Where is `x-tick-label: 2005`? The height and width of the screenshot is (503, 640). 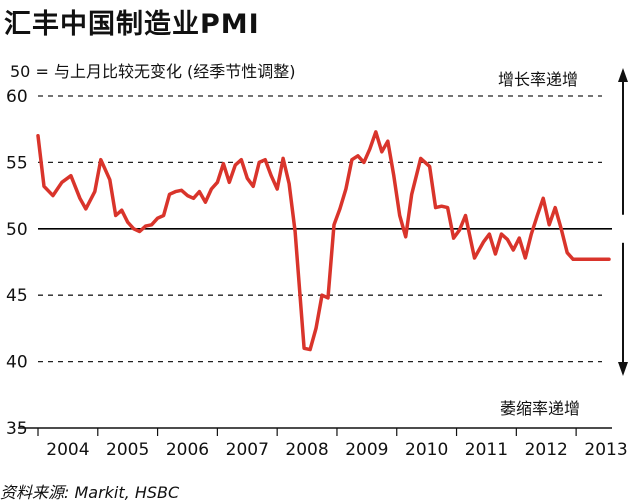
x-tick-label: 2005 is located at coordinates (127, 450).